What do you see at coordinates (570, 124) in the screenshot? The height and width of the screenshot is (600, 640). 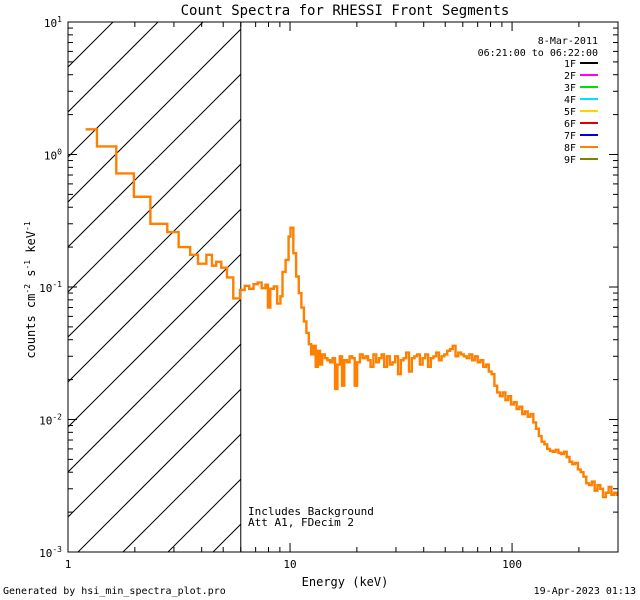 I see `legend-label: 6F` at bounding box center [570, 124].